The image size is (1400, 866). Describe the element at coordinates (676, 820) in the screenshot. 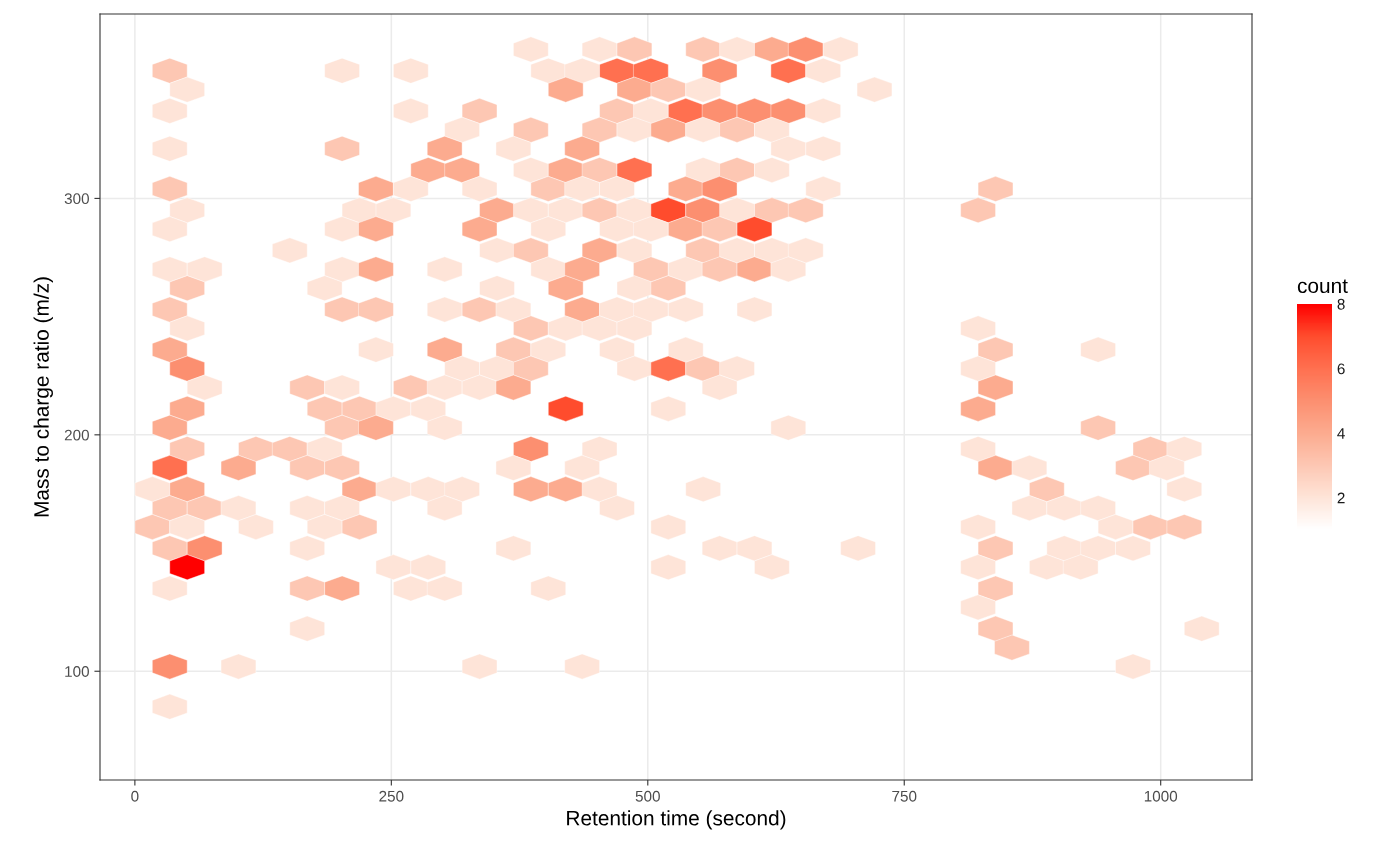

I see `x-axis-title: Retention time (second)` at that location.